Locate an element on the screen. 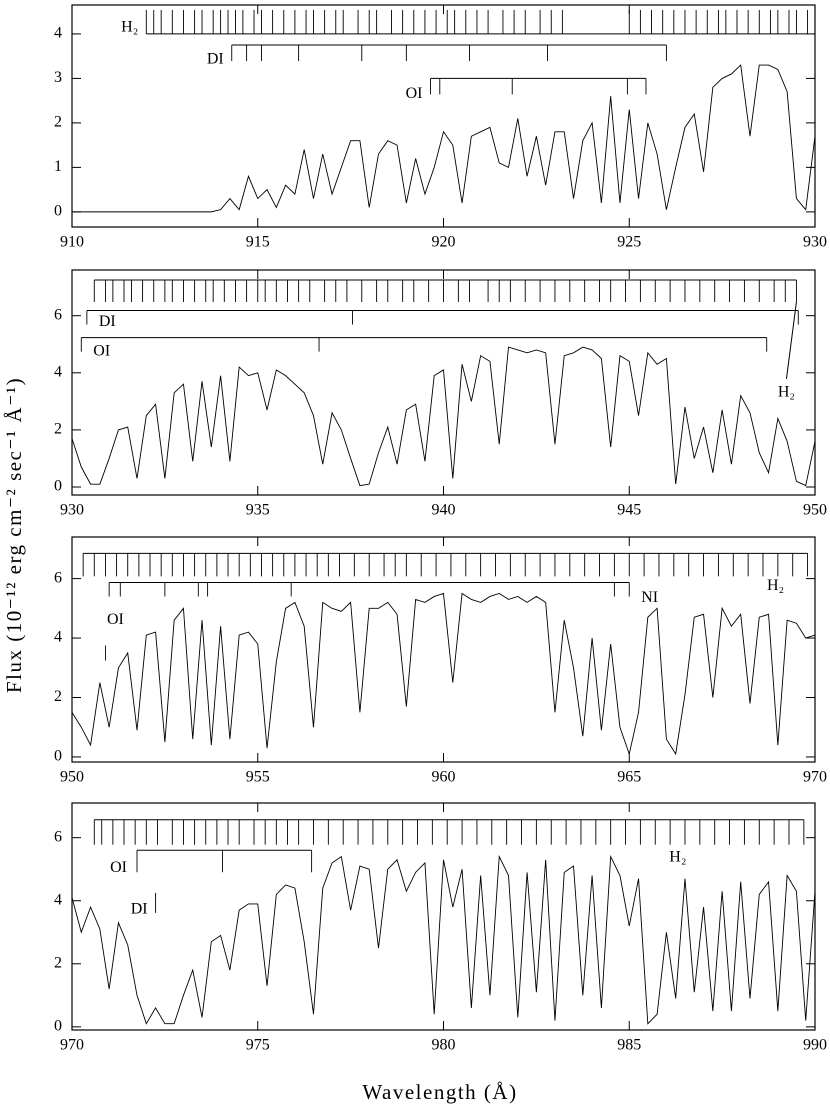 The image size is (830, 1111). x-tick-label: 915 is located at coordinates (258, 242).